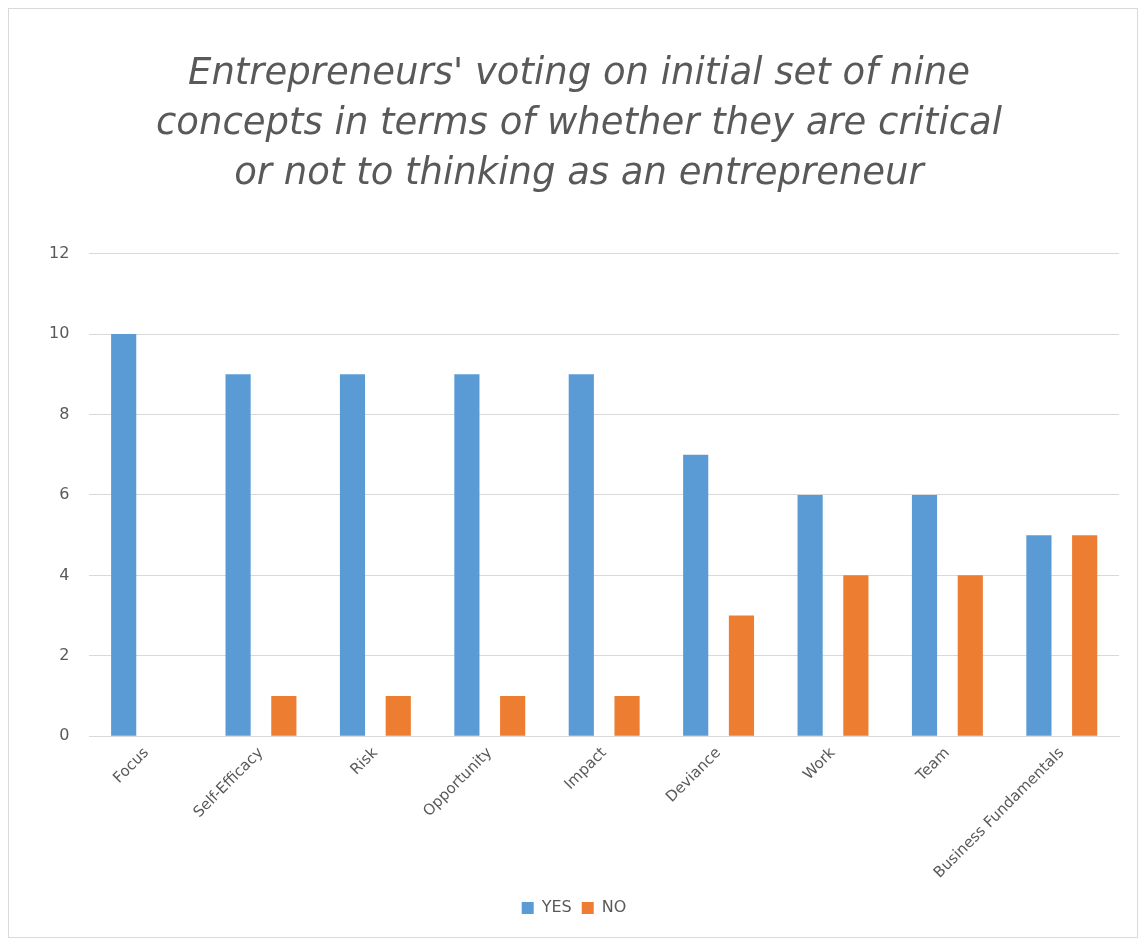  I want to click on y-tick-label: 0, so click(64, 735).